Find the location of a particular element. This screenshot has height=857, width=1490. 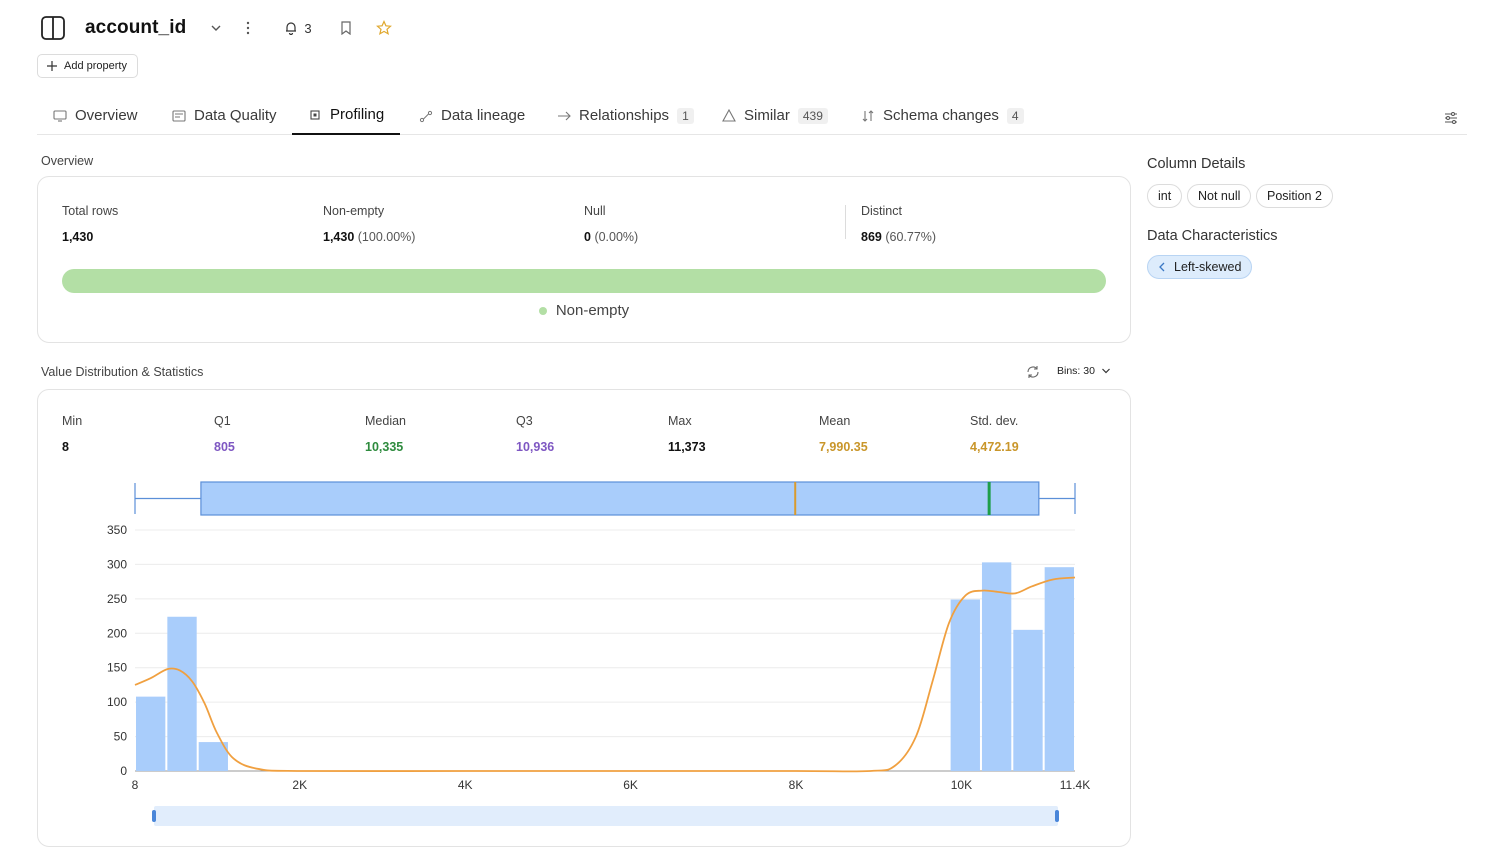

refresh-button is located at coordinates (1033, 372).